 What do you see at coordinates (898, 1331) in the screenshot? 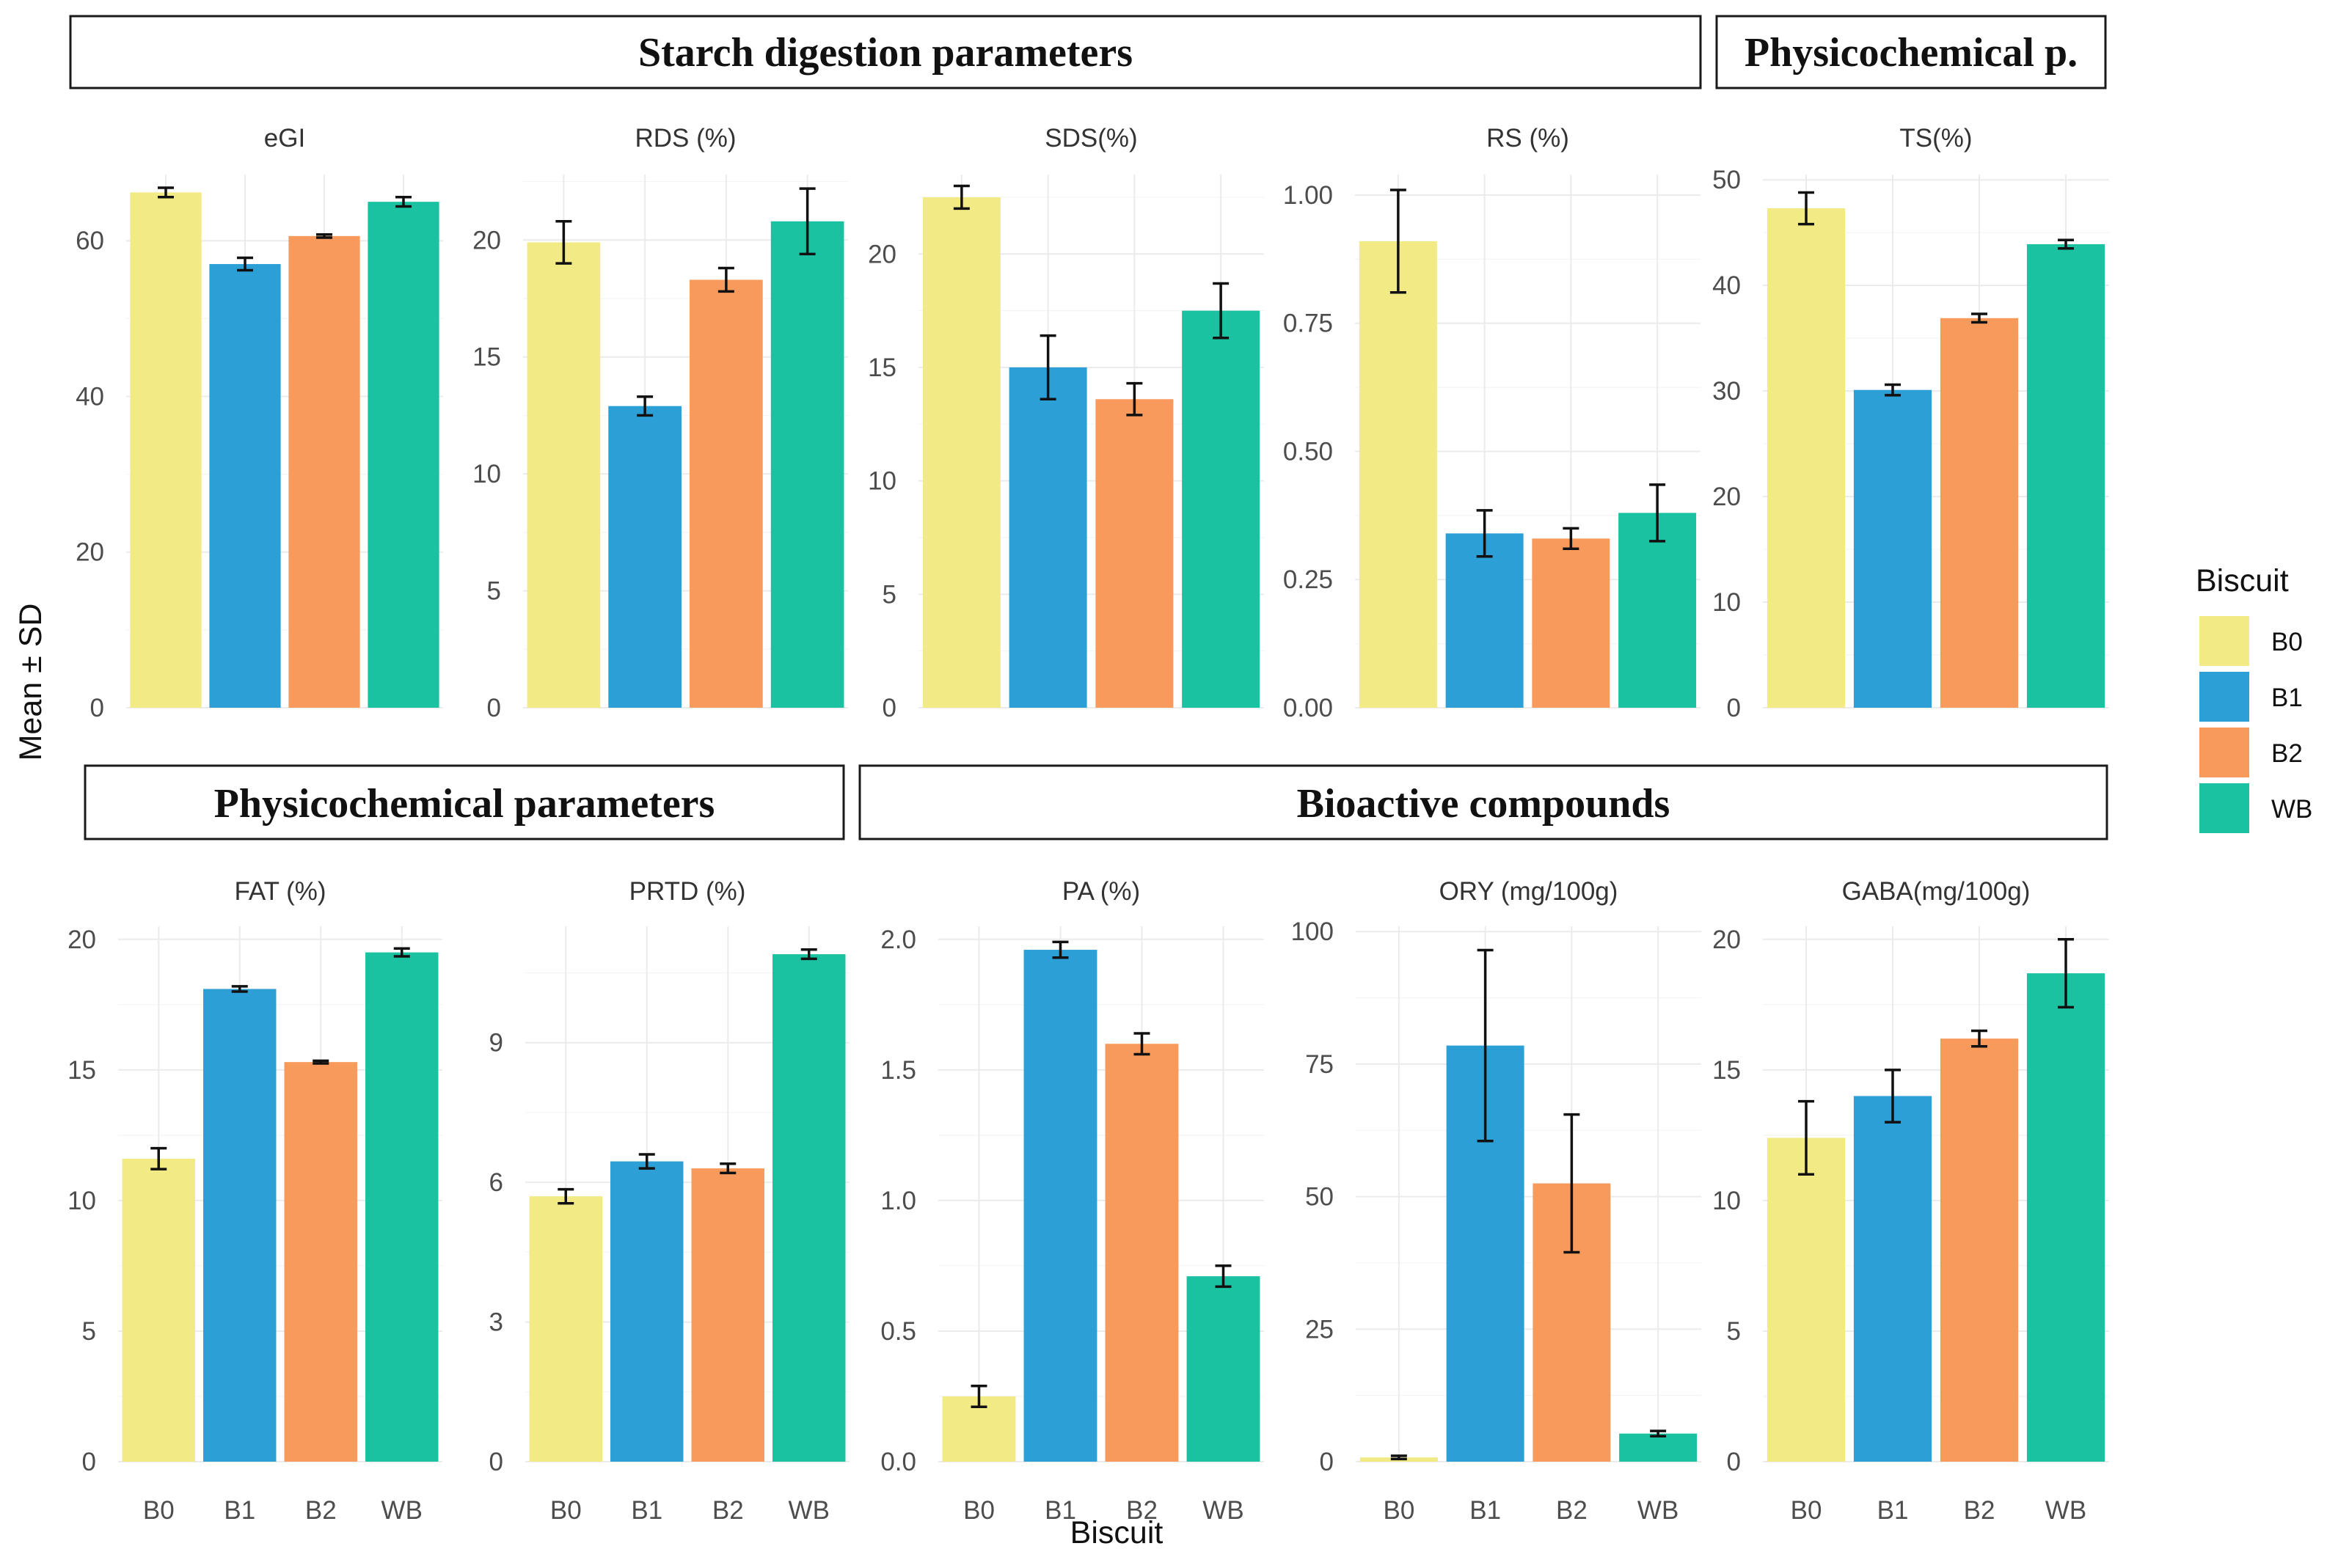
I see `y-tick-label: 0.5` at bounding box center [898, 1331].